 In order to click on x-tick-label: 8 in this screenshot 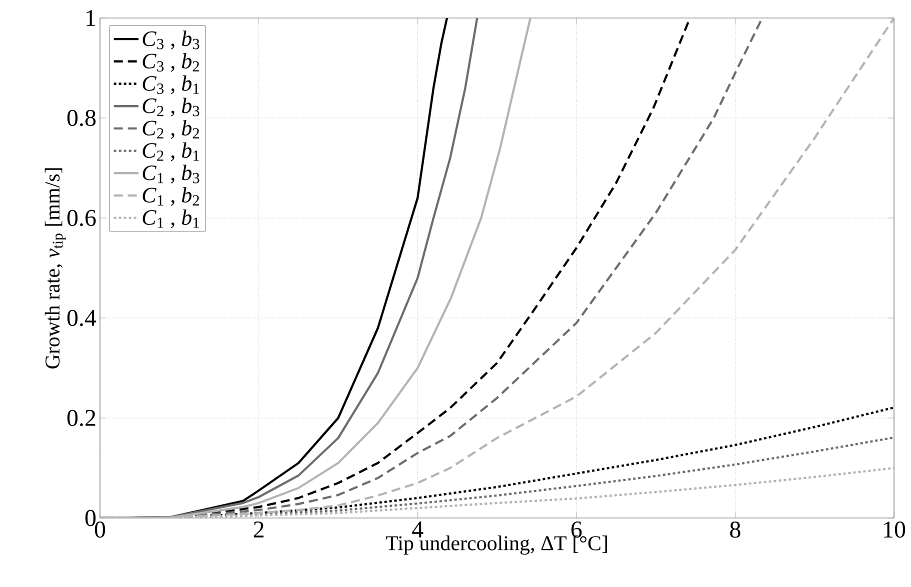, I will do `click(735, 530)`.